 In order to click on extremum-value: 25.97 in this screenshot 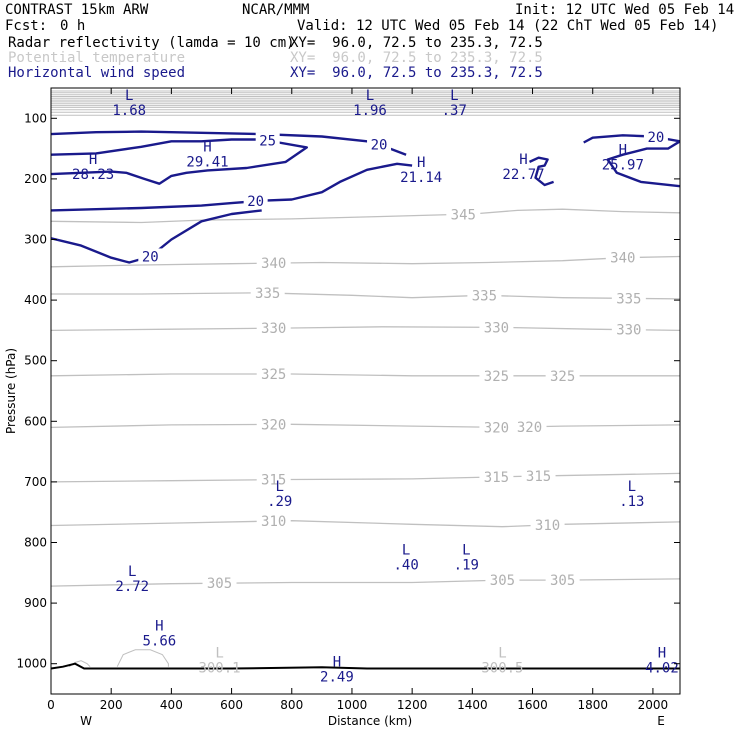, I will do `click(623, 166)`.